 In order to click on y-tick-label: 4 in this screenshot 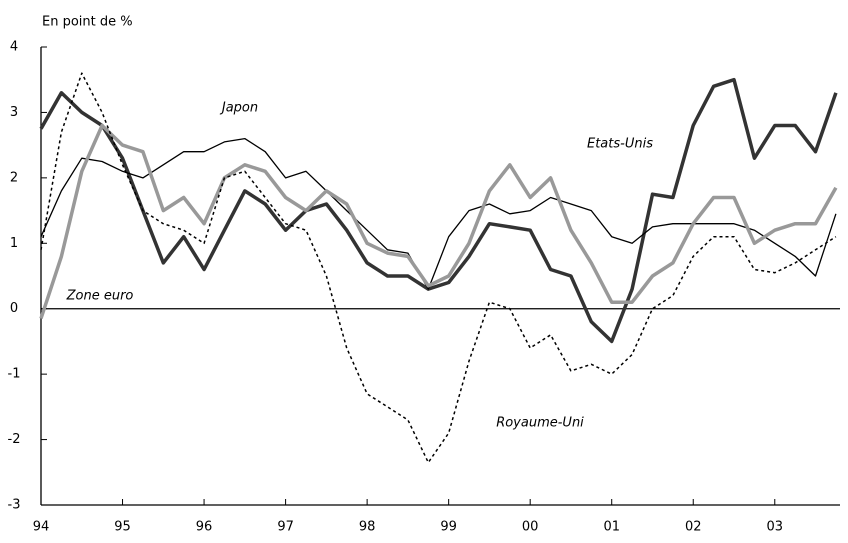, I will do `click(14, 47)`.